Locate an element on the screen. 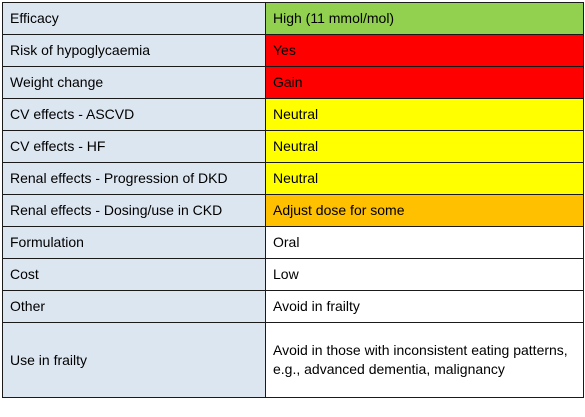 The height and width of the screenshot is (417, 585). row-value: Yes is located at coordinates (424, 50).